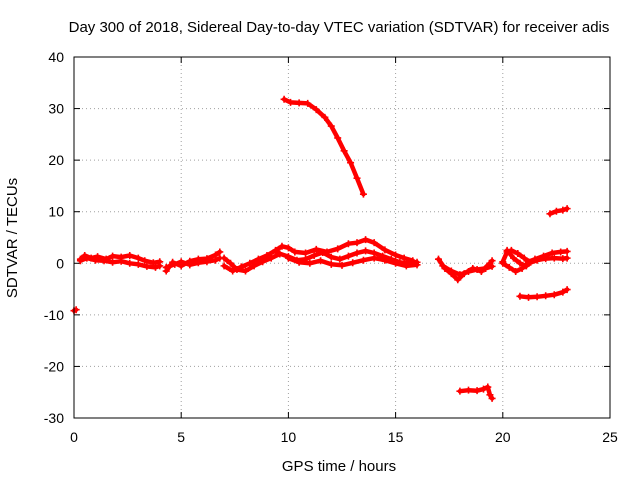  What do you see at coordinates (56, 212) in the screenshot?
I see `y-tick-label: 10` at bounding box center [56, 212].